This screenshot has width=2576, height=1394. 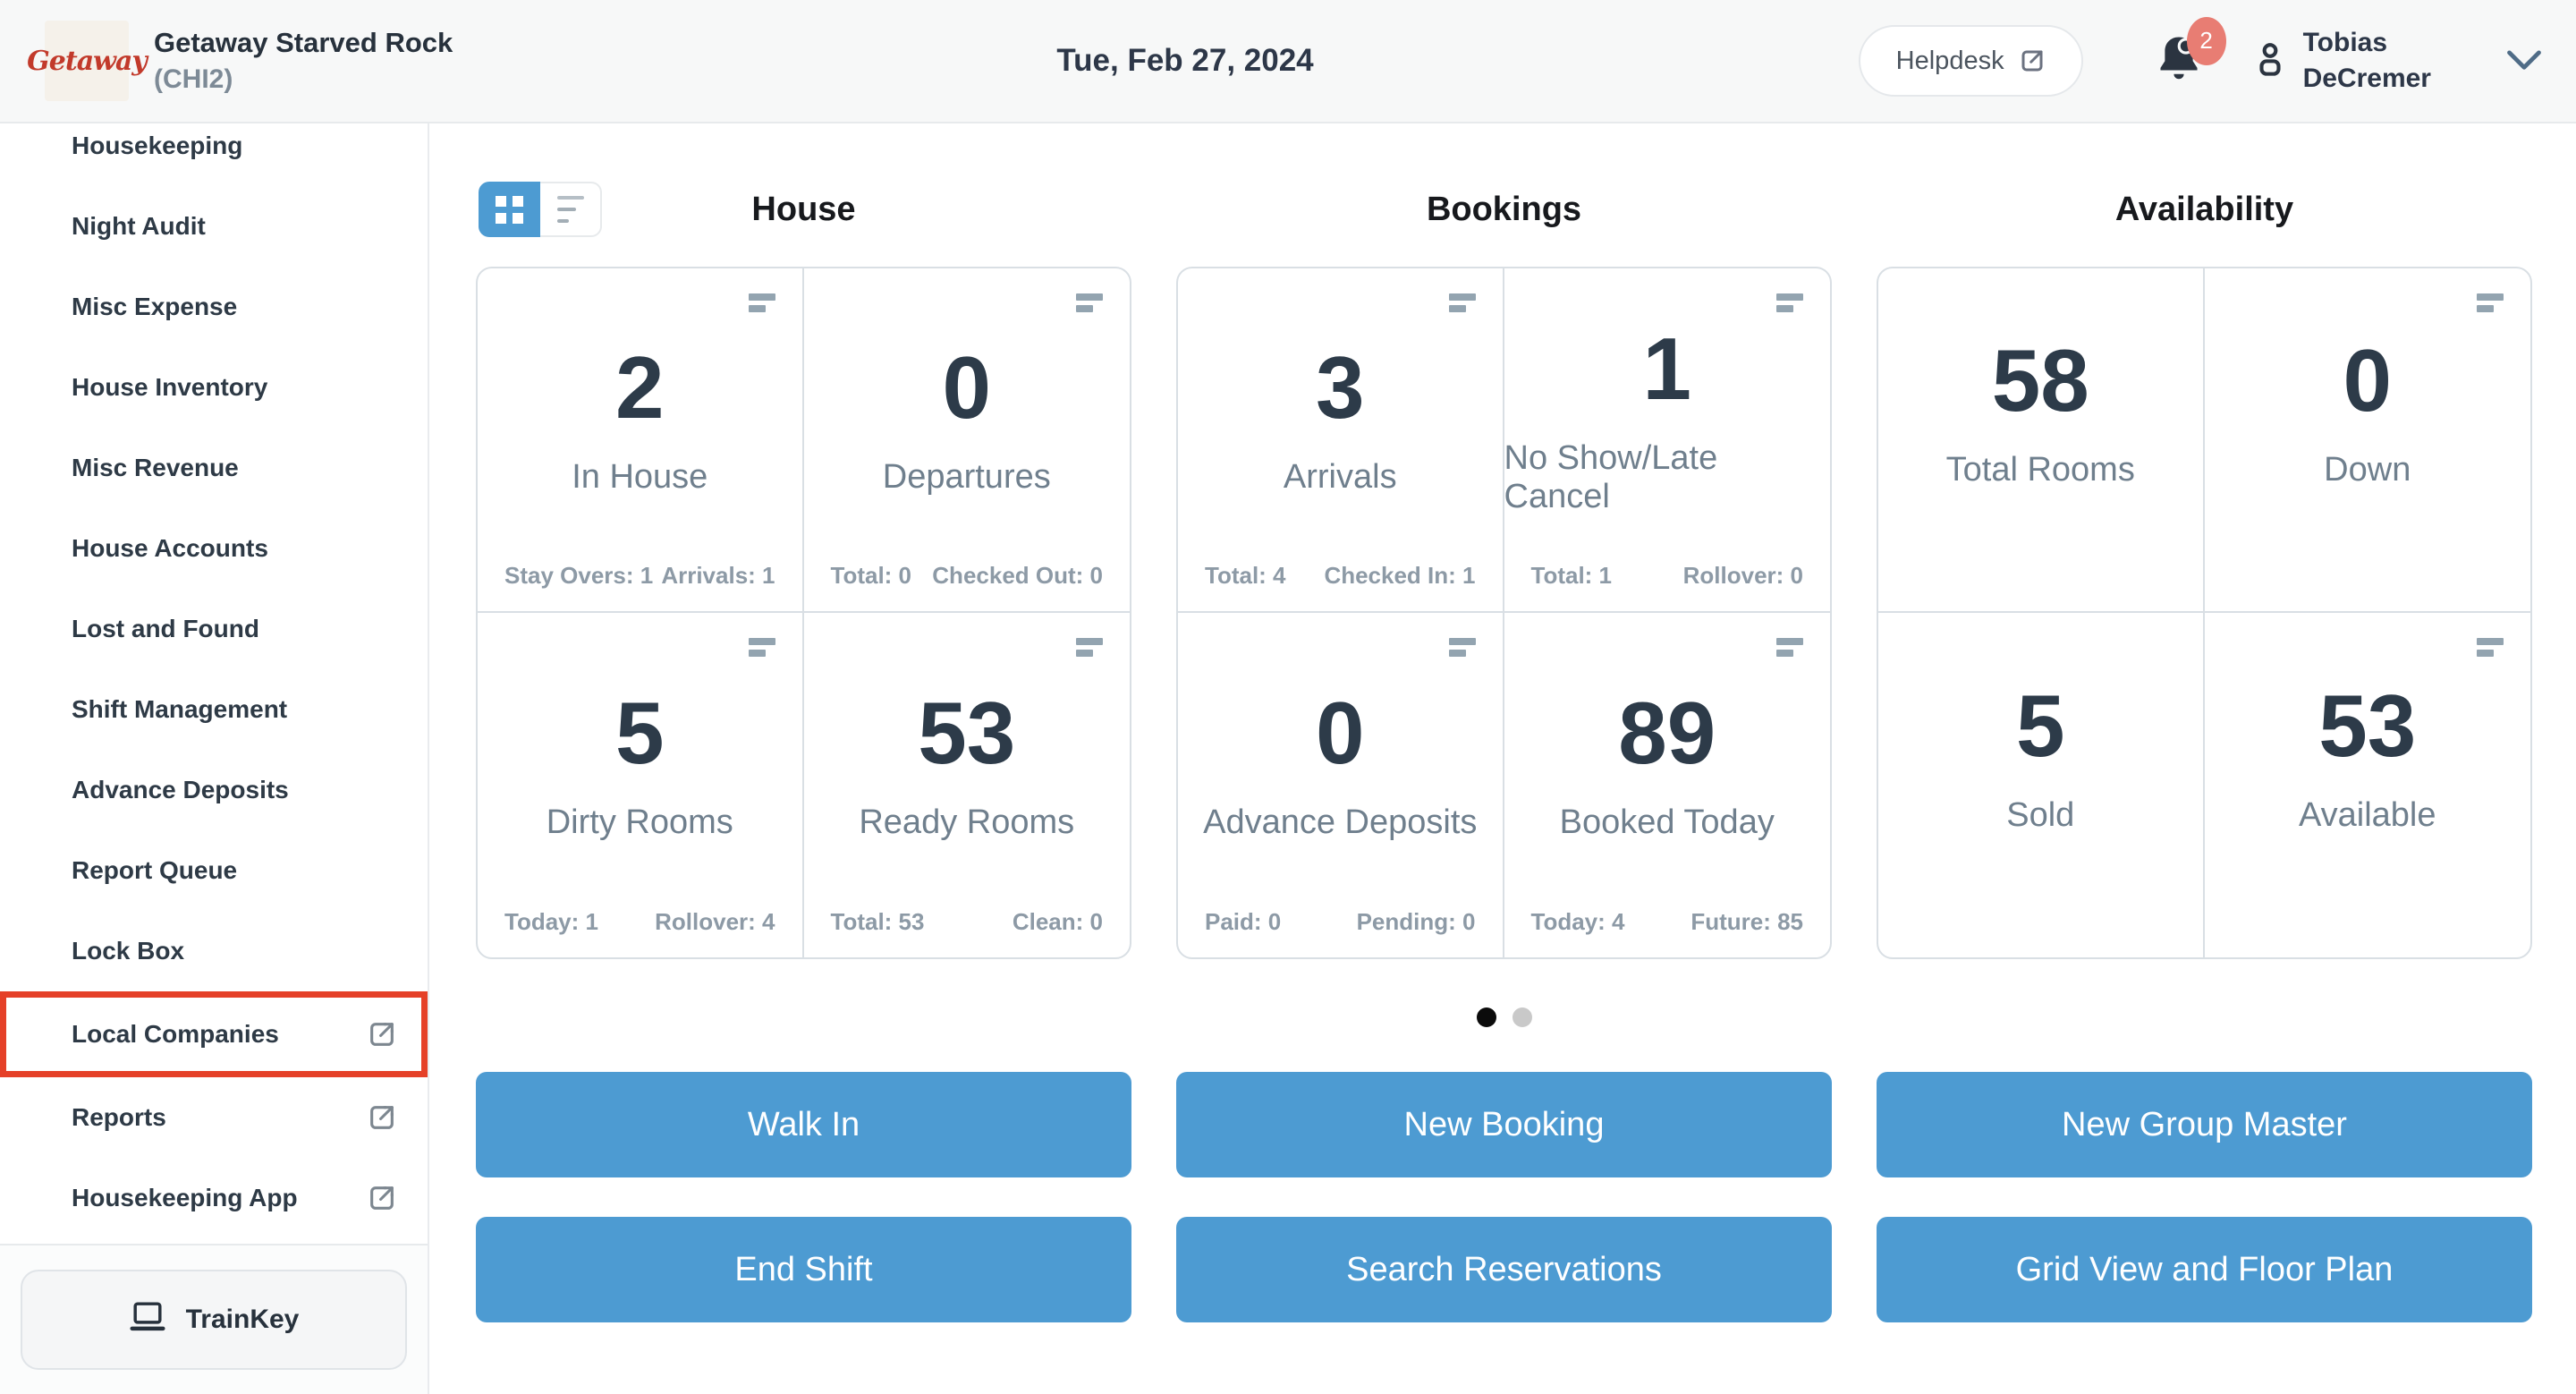 I want to click on stat-label: No Show/Late Cancel, so click(x=1611, y=477).